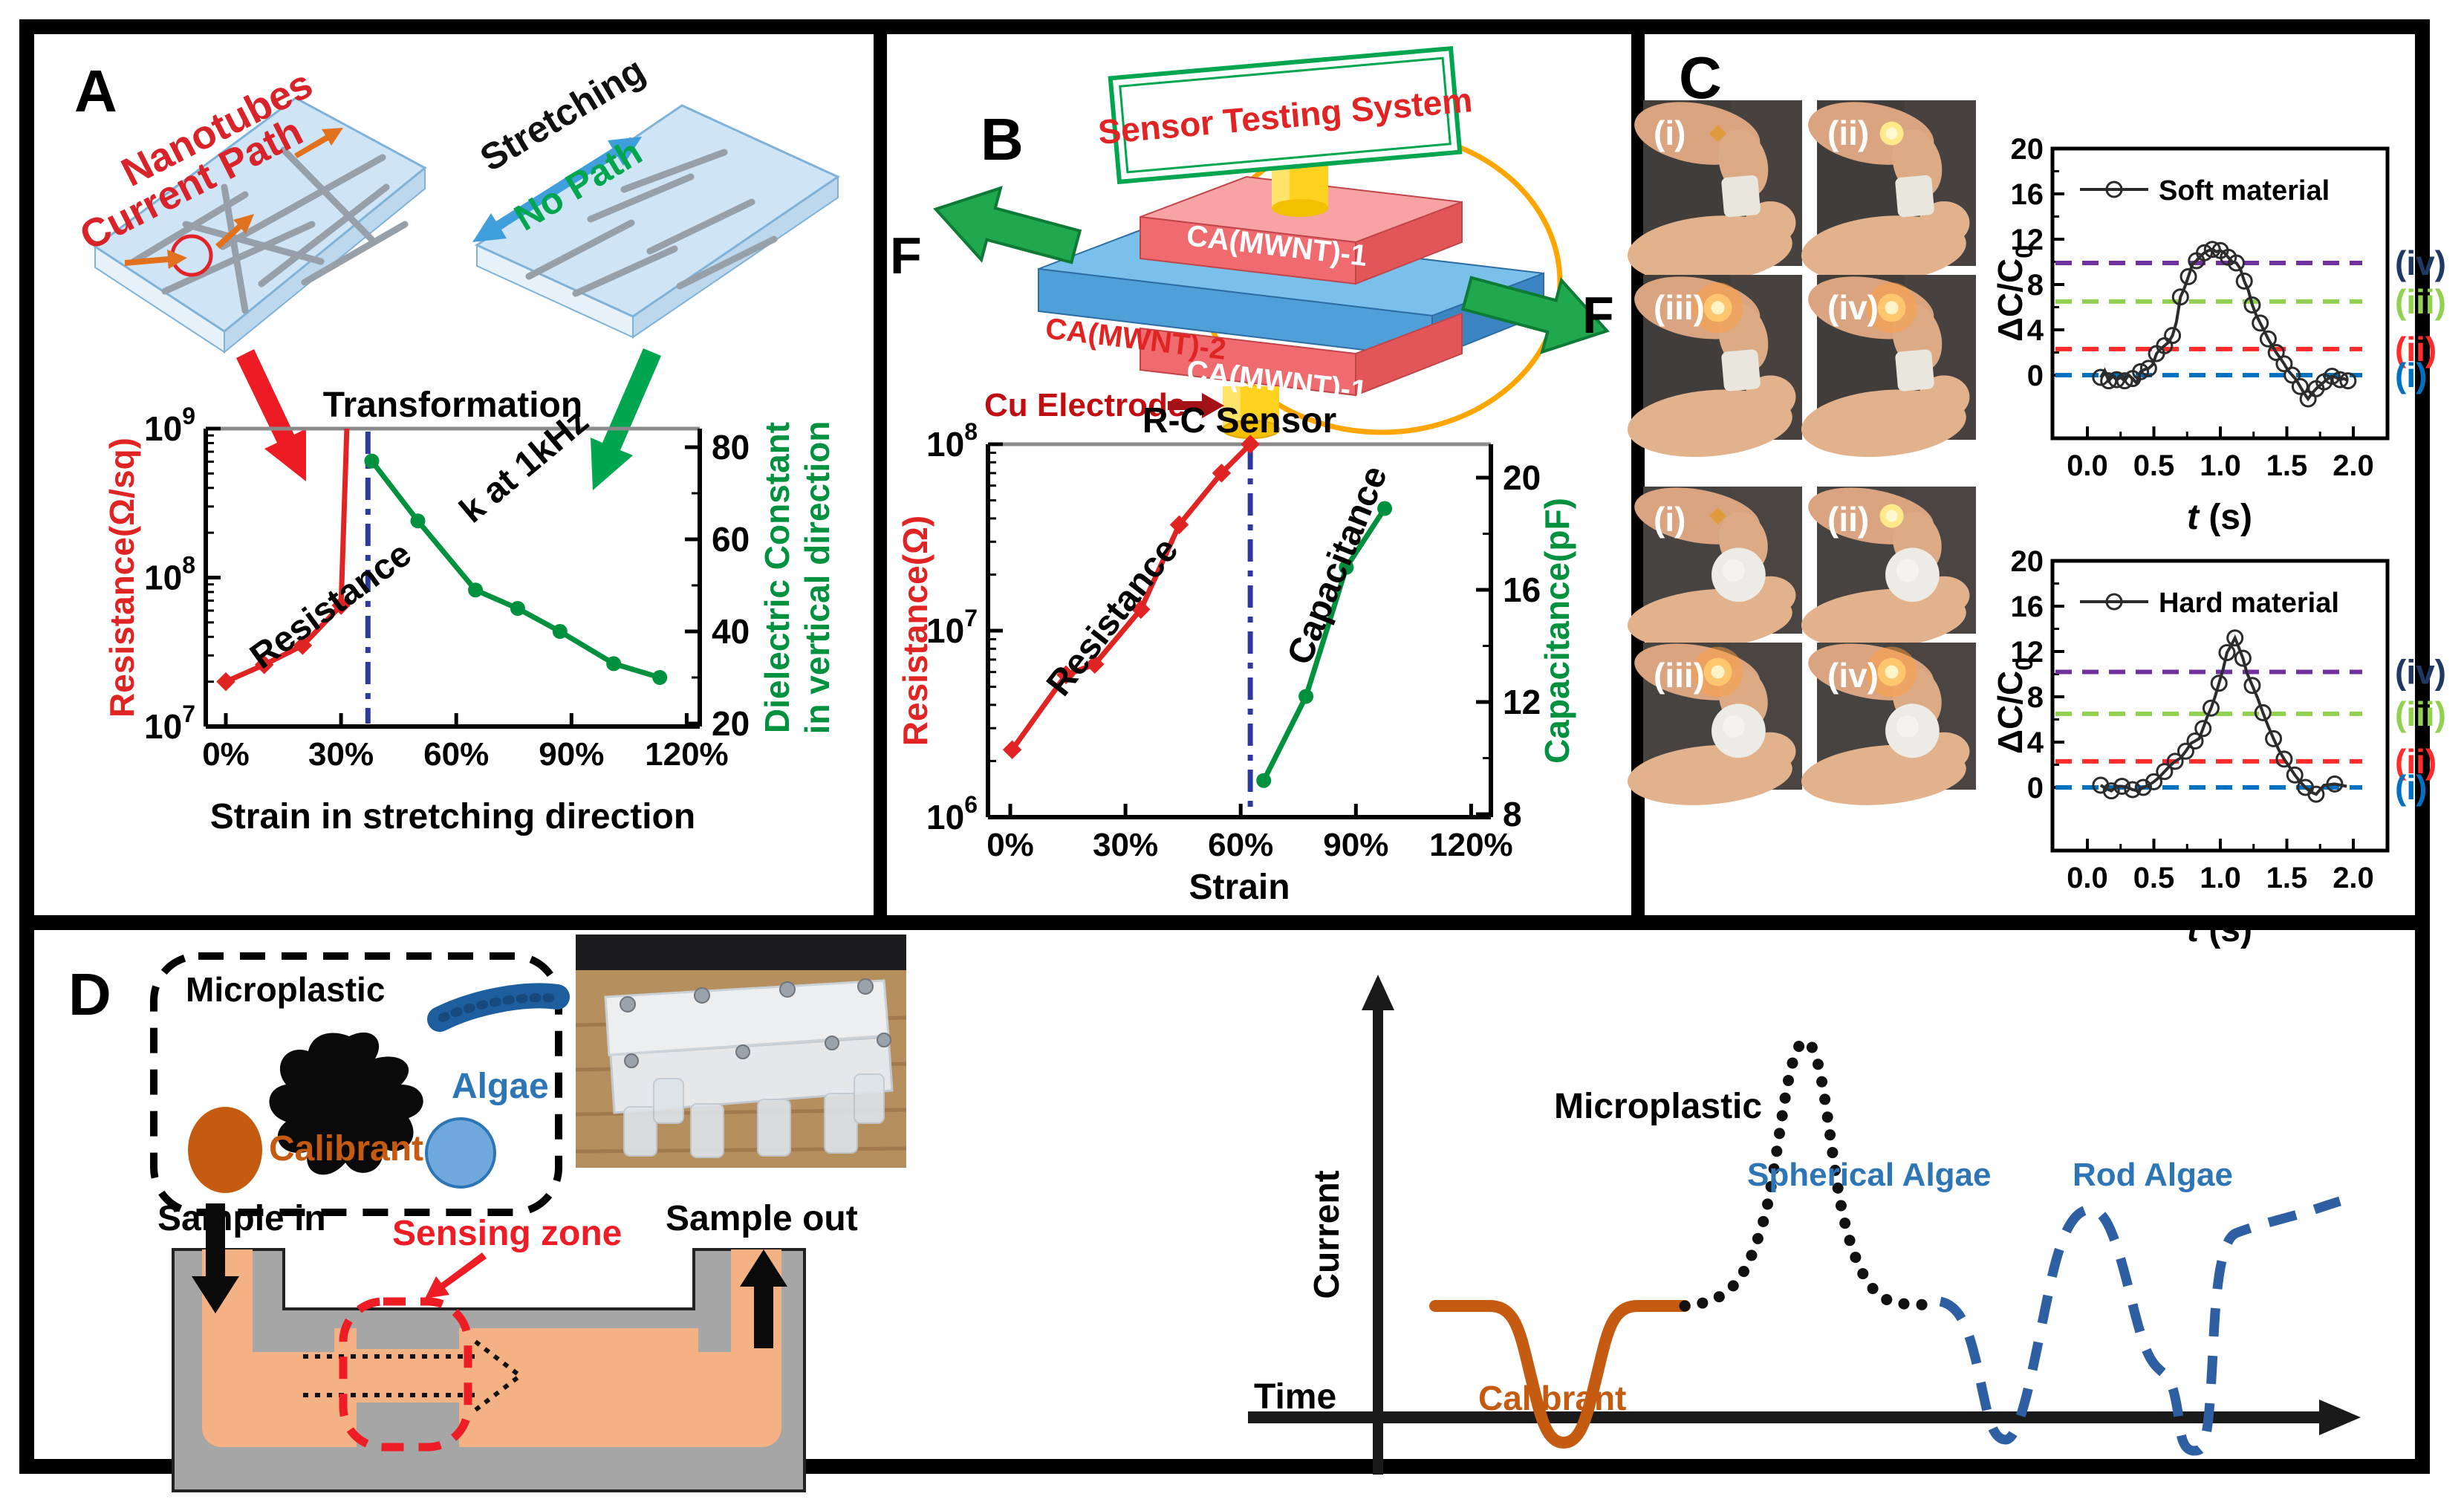  What do you see at coordinates (122, 578) in the screenshot?
I see `svg-text: Resistance(Ω/sq)` at bounding box center [122, 578].